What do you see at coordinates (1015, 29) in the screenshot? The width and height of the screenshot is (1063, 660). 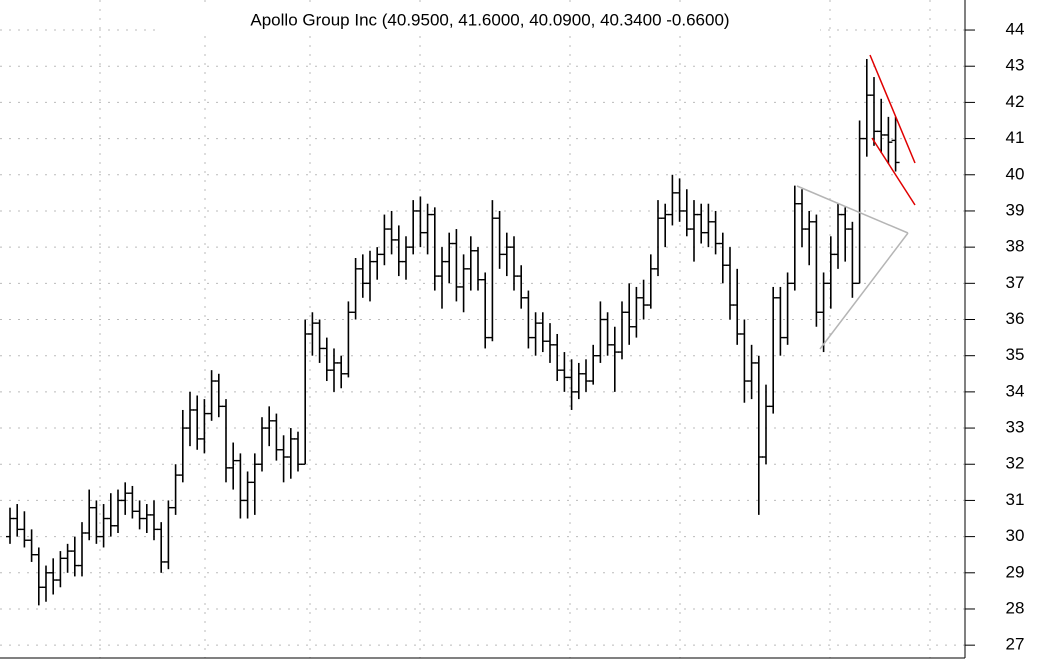 I see `y-tick-label: 44` at bounding box center [1015, 29].